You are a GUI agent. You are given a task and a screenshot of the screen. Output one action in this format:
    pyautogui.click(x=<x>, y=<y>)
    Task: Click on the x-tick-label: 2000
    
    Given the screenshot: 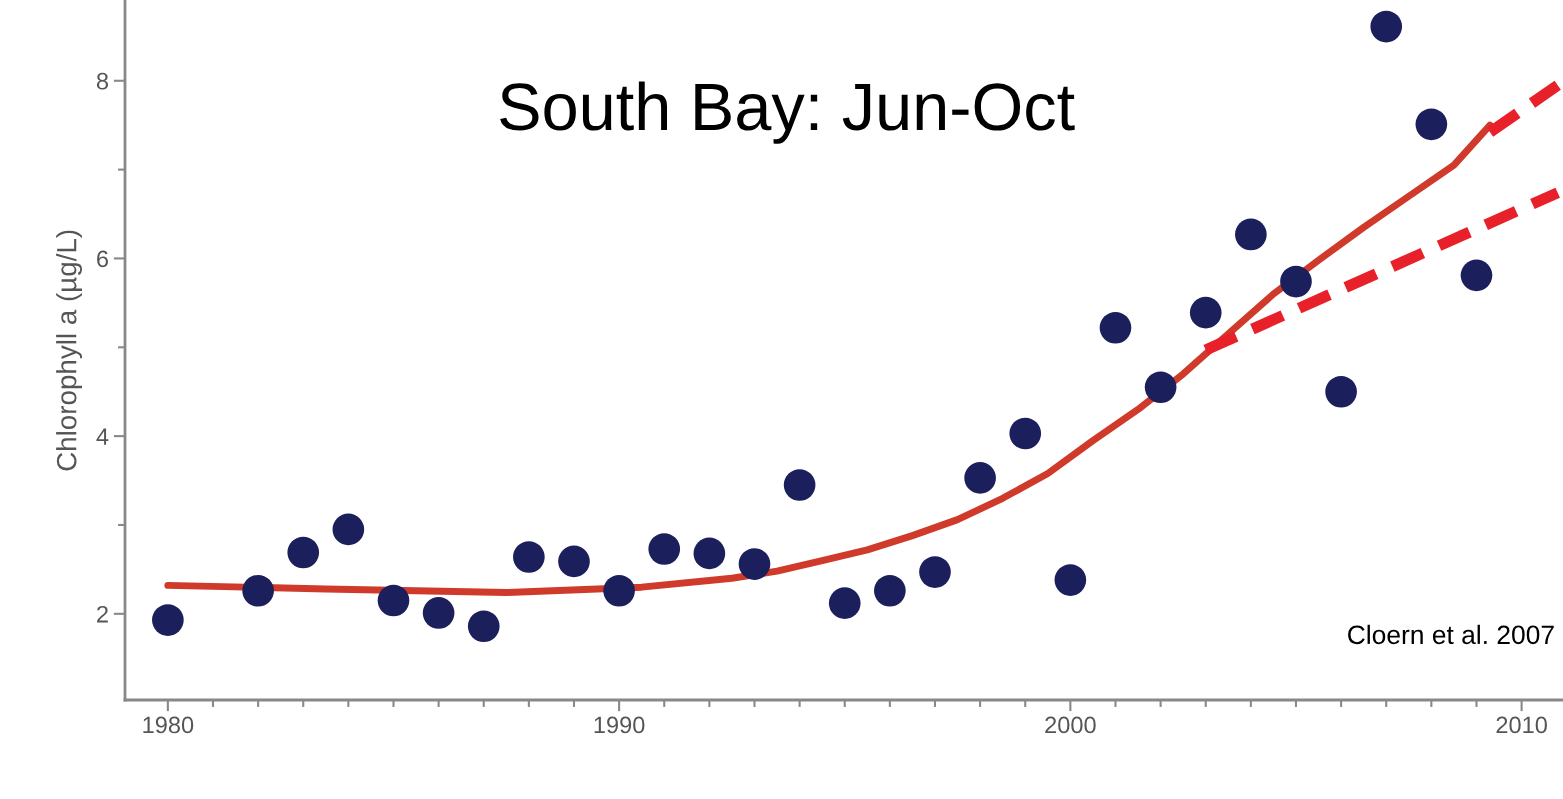 What is the action you would take?
    pyautogui.click(x=1070, y=725)
    